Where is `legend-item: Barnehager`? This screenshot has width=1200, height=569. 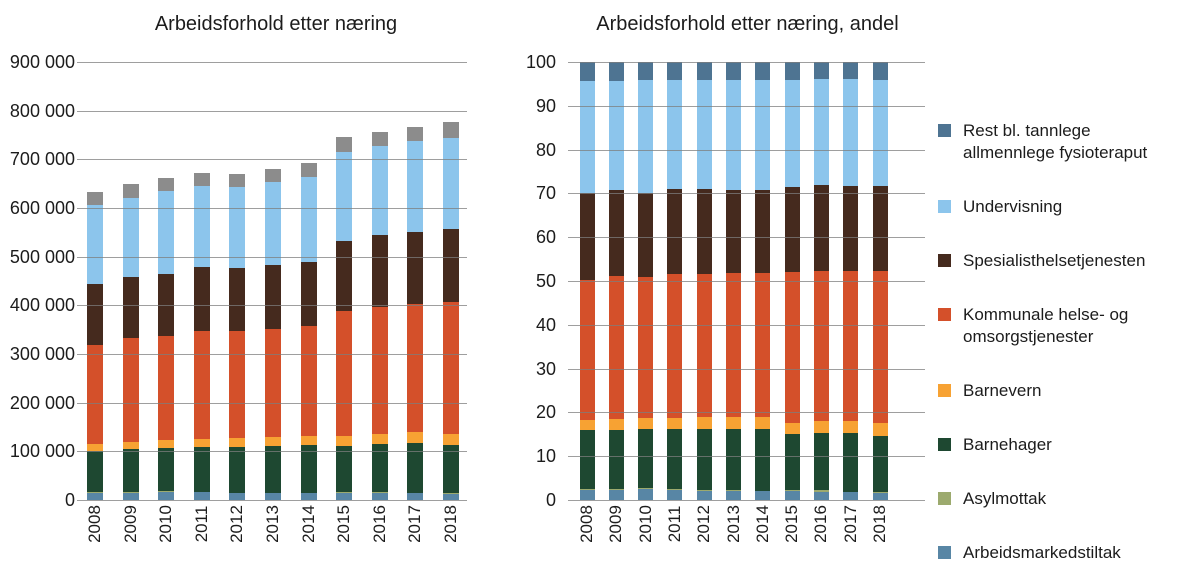
legend-item: Barnehager is located at coordinates (1069, 445).